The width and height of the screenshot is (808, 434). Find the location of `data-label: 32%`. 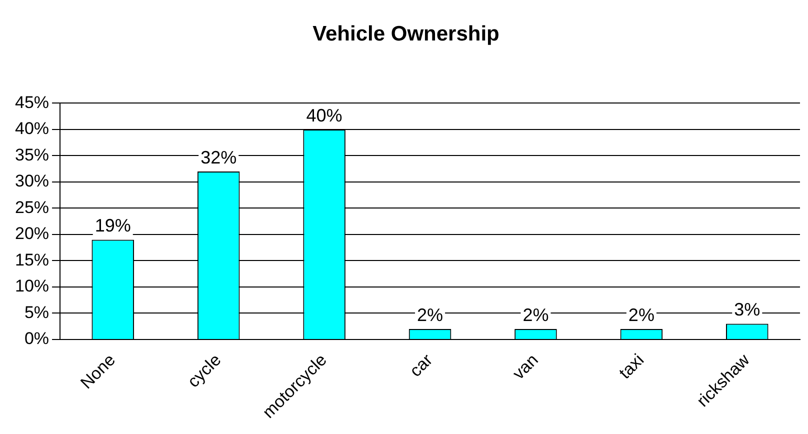

data-label: 32% is located at coordinates (218, 157).